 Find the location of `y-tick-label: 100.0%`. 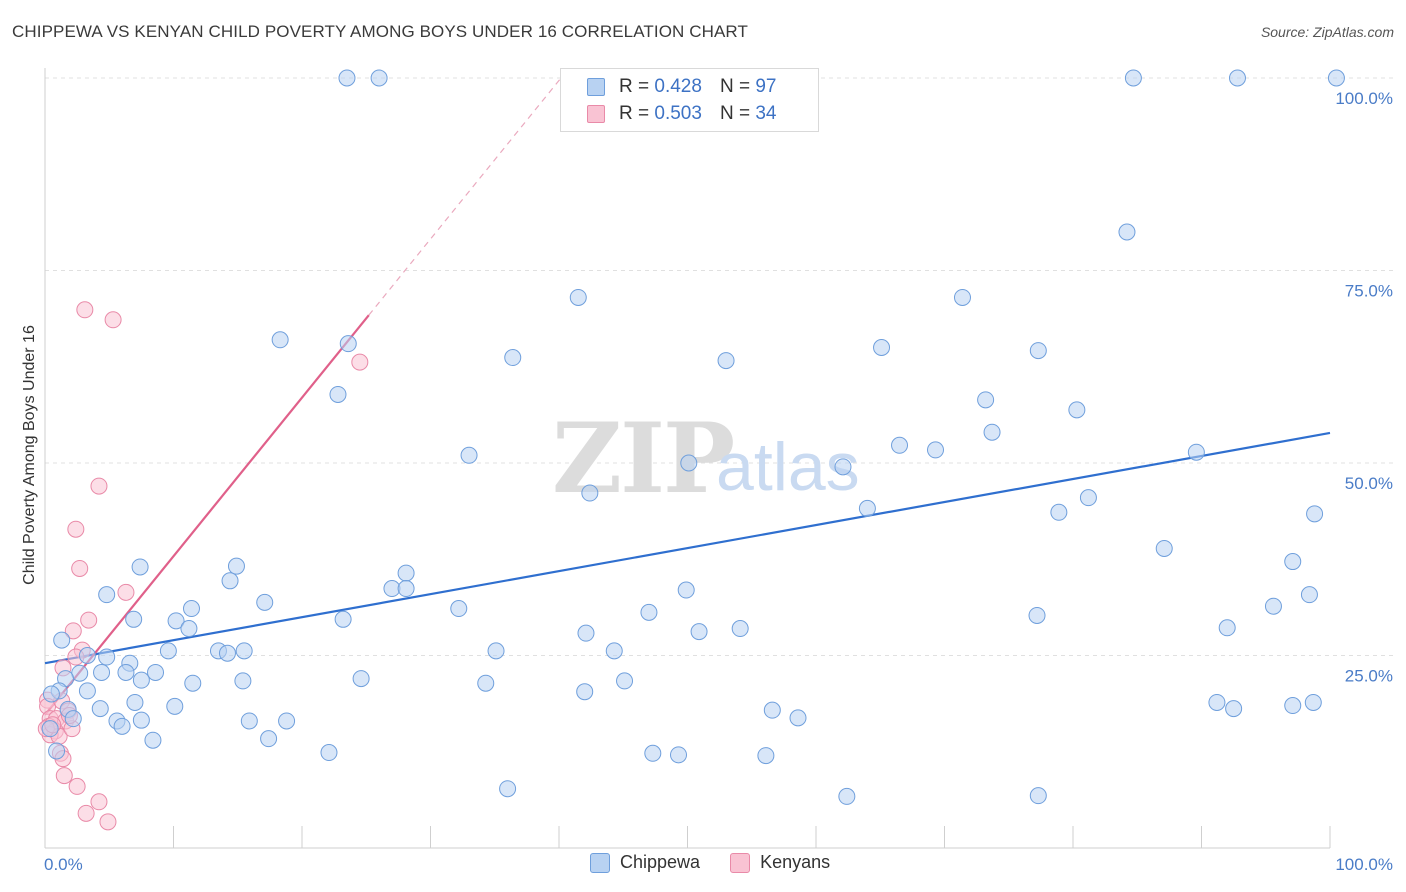

y-tick-label: 100.0% is located at coordinates (1364, 98).